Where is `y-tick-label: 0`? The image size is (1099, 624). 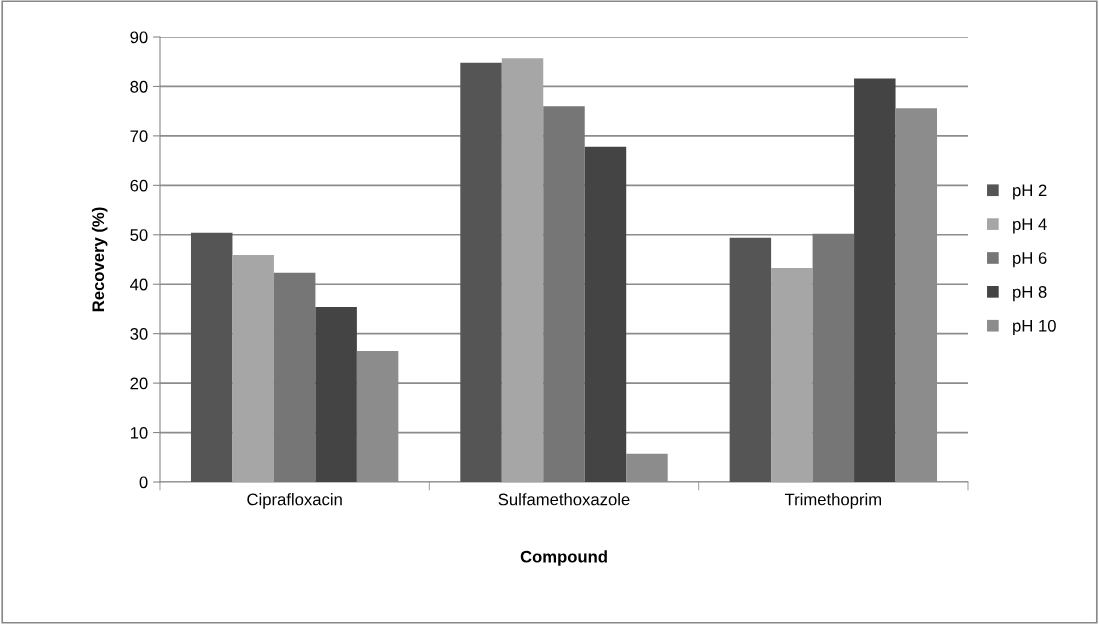
y-tick-label: 0 is located at coordinates (143, 482).